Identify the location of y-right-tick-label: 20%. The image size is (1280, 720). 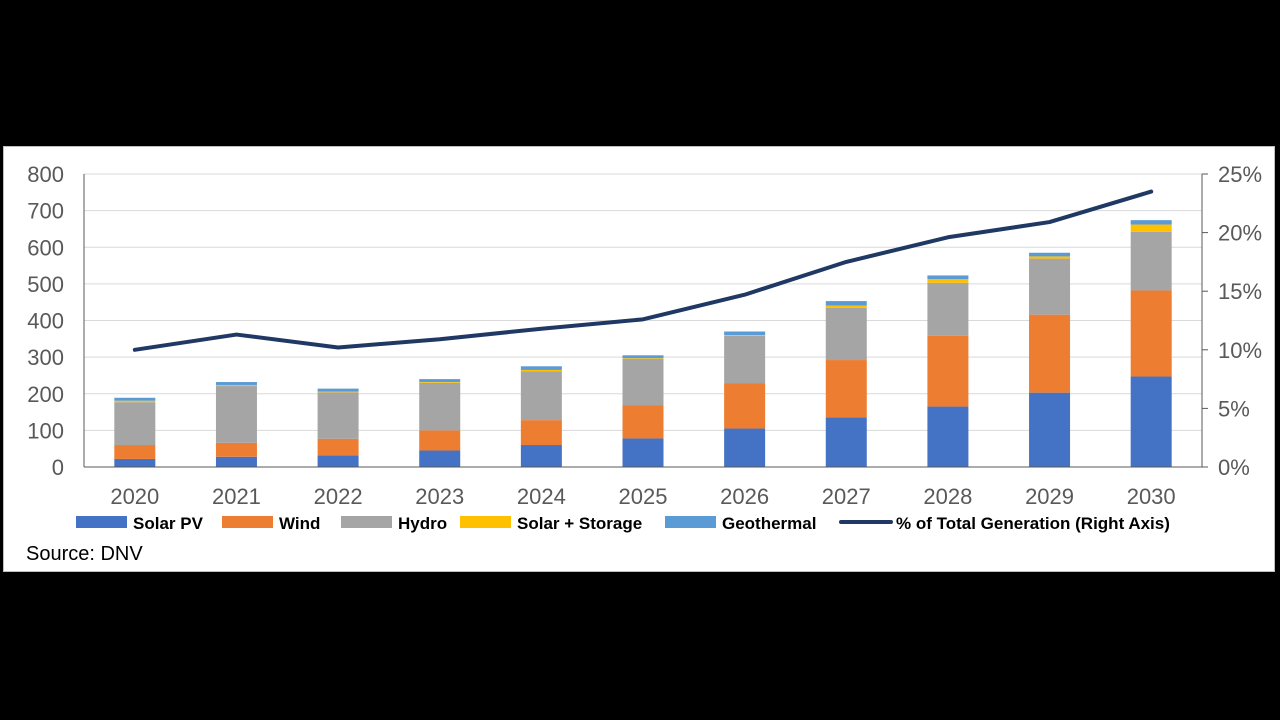
(1240, 233).